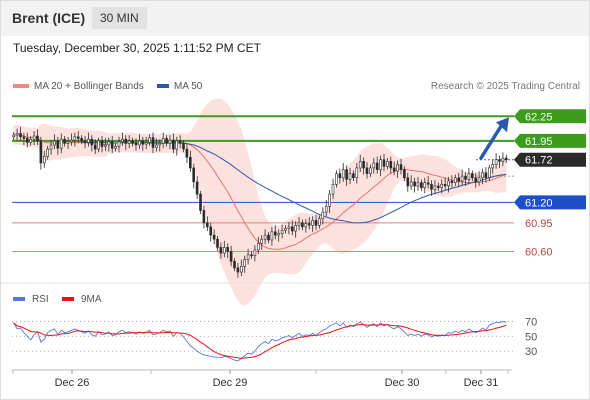 The image size is (590, 400). What do you see at coordinates (550, 140) in the screenshot?
I see `level-label-61-95: 61.95` at bounding box center [550, 140].